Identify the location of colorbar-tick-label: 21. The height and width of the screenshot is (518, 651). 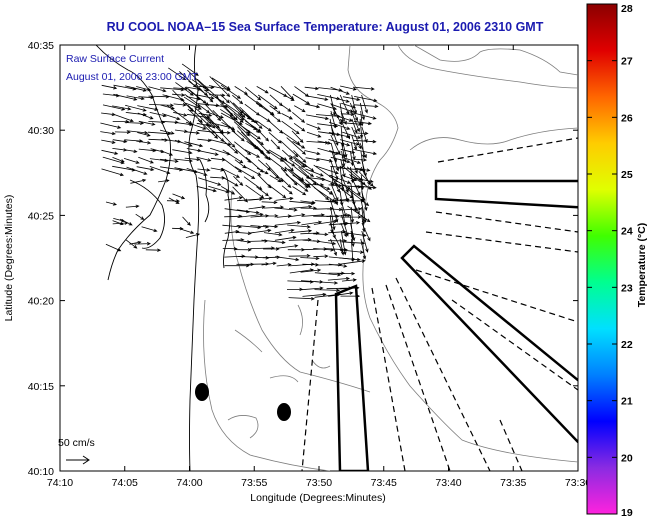
(627, 402).